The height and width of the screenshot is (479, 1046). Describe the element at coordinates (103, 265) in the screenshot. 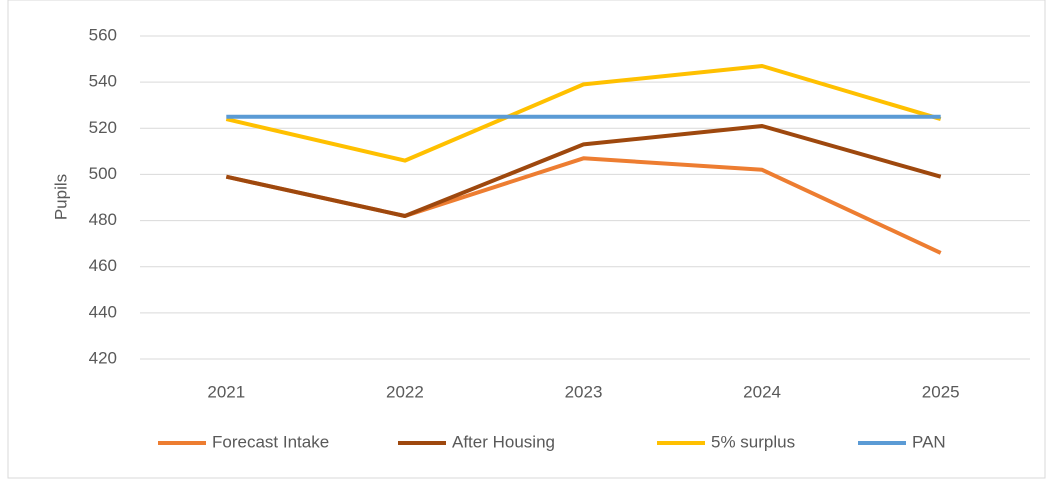

I see `y-tick-label: 460` at that location.